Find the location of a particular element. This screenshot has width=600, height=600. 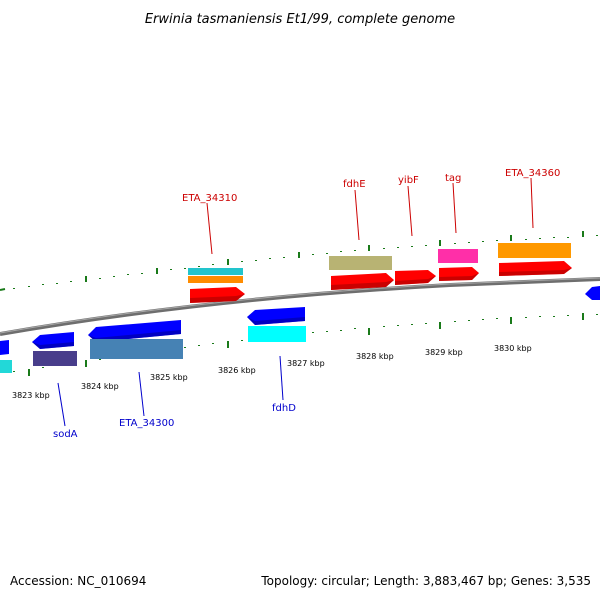

gene-label: ETA_34360 is located at coordinates (532, 173).